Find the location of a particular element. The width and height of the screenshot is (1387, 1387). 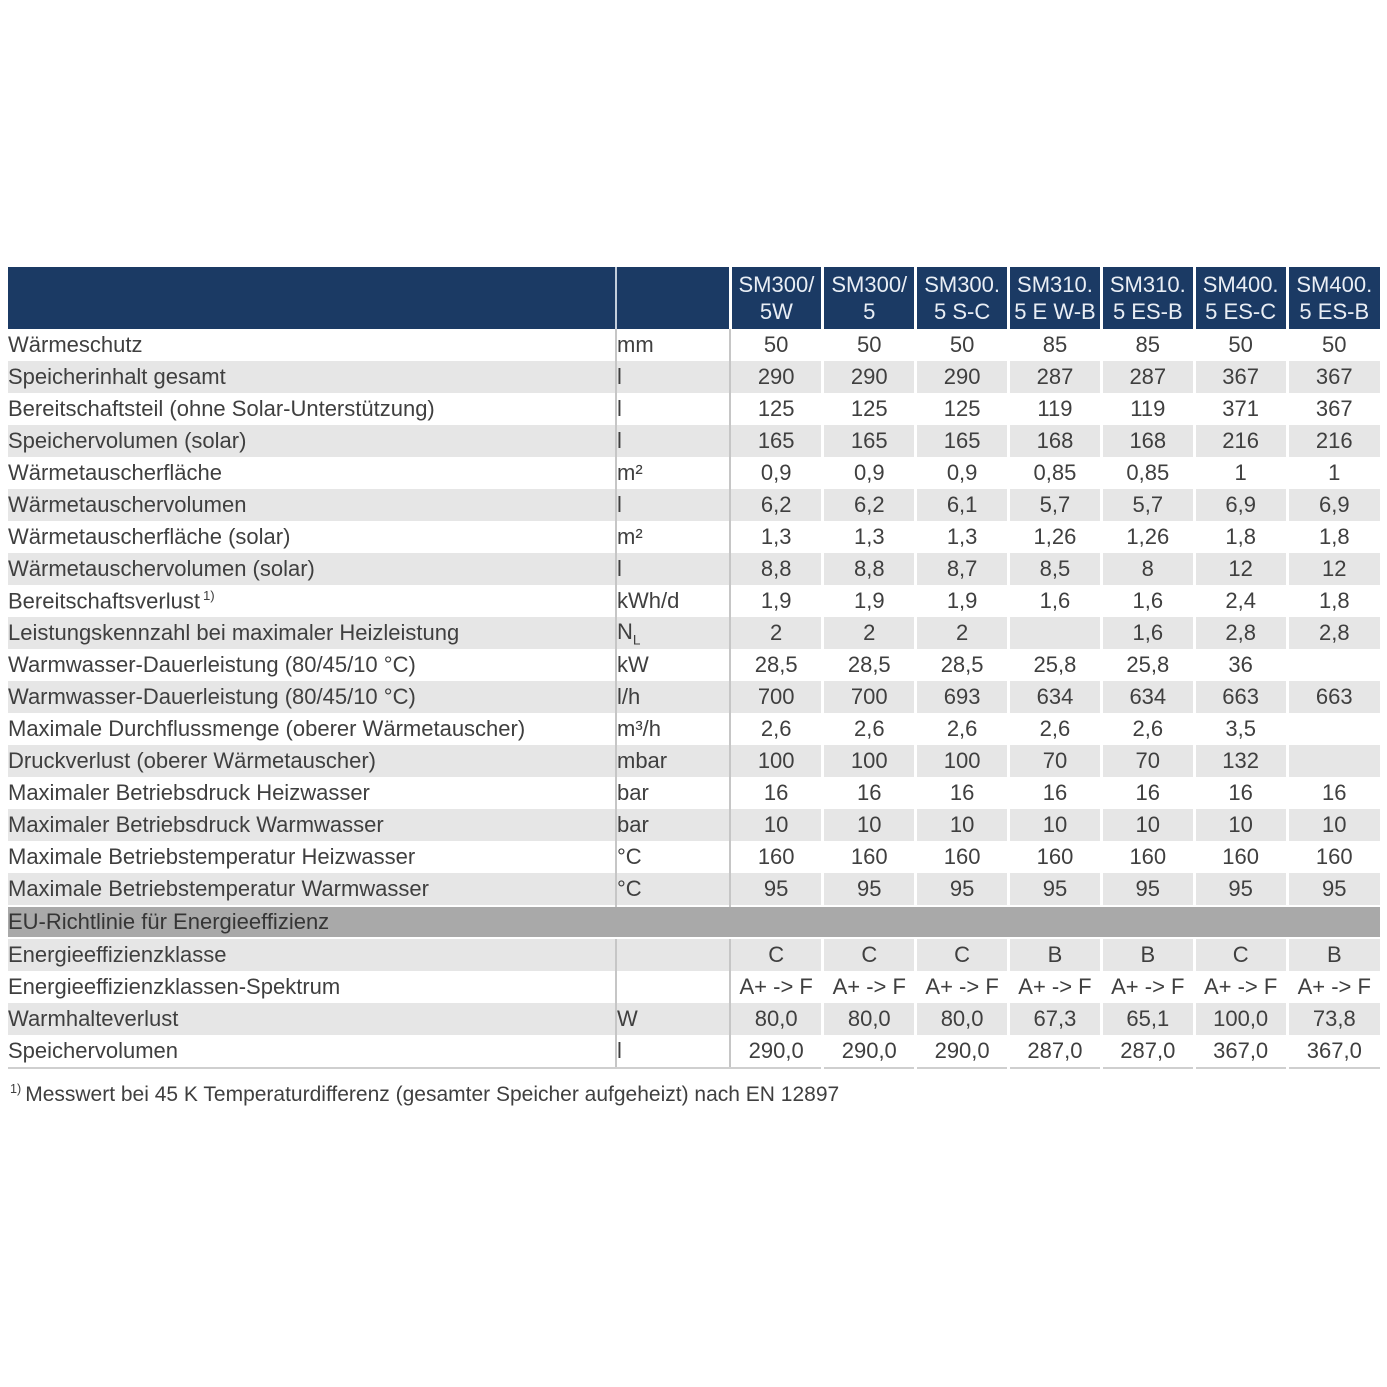

column-header-line2: 5 ES-C is located at coordinates (1241, 311).